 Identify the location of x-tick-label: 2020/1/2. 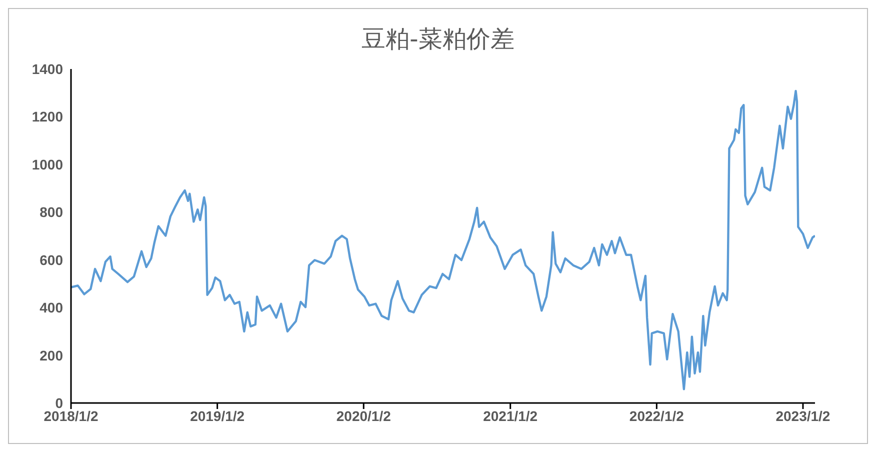
(364, 416).